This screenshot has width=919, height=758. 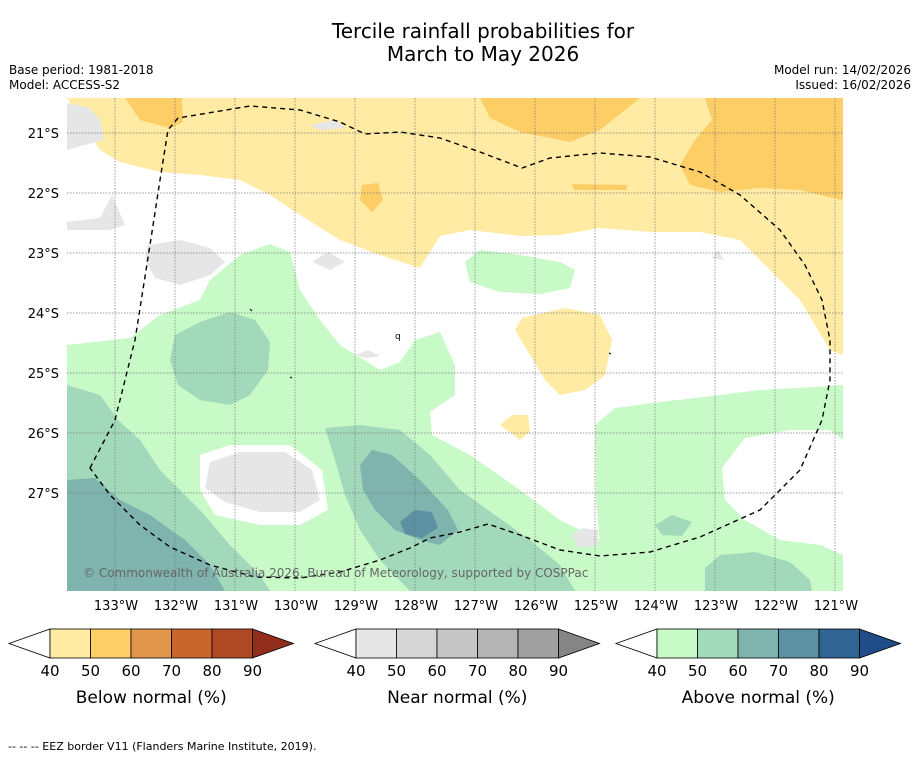 I want to click on lon-label: 130°W, so click(x=296, y=606).